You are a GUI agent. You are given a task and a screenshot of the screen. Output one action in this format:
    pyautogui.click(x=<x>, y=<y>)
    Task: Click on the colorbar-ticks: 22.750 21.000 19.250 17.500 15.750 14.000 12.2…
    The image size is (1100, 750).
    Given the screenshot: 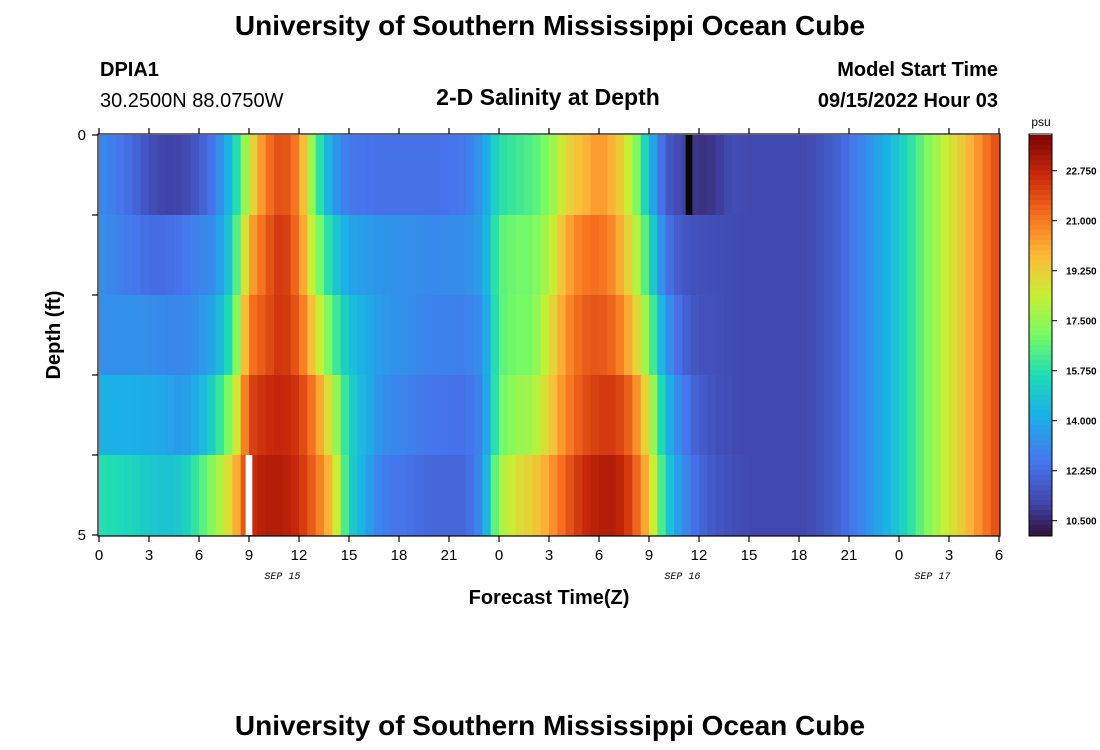 What is the action you would take?
    pyautogui.click(x=1074, y=347)
    